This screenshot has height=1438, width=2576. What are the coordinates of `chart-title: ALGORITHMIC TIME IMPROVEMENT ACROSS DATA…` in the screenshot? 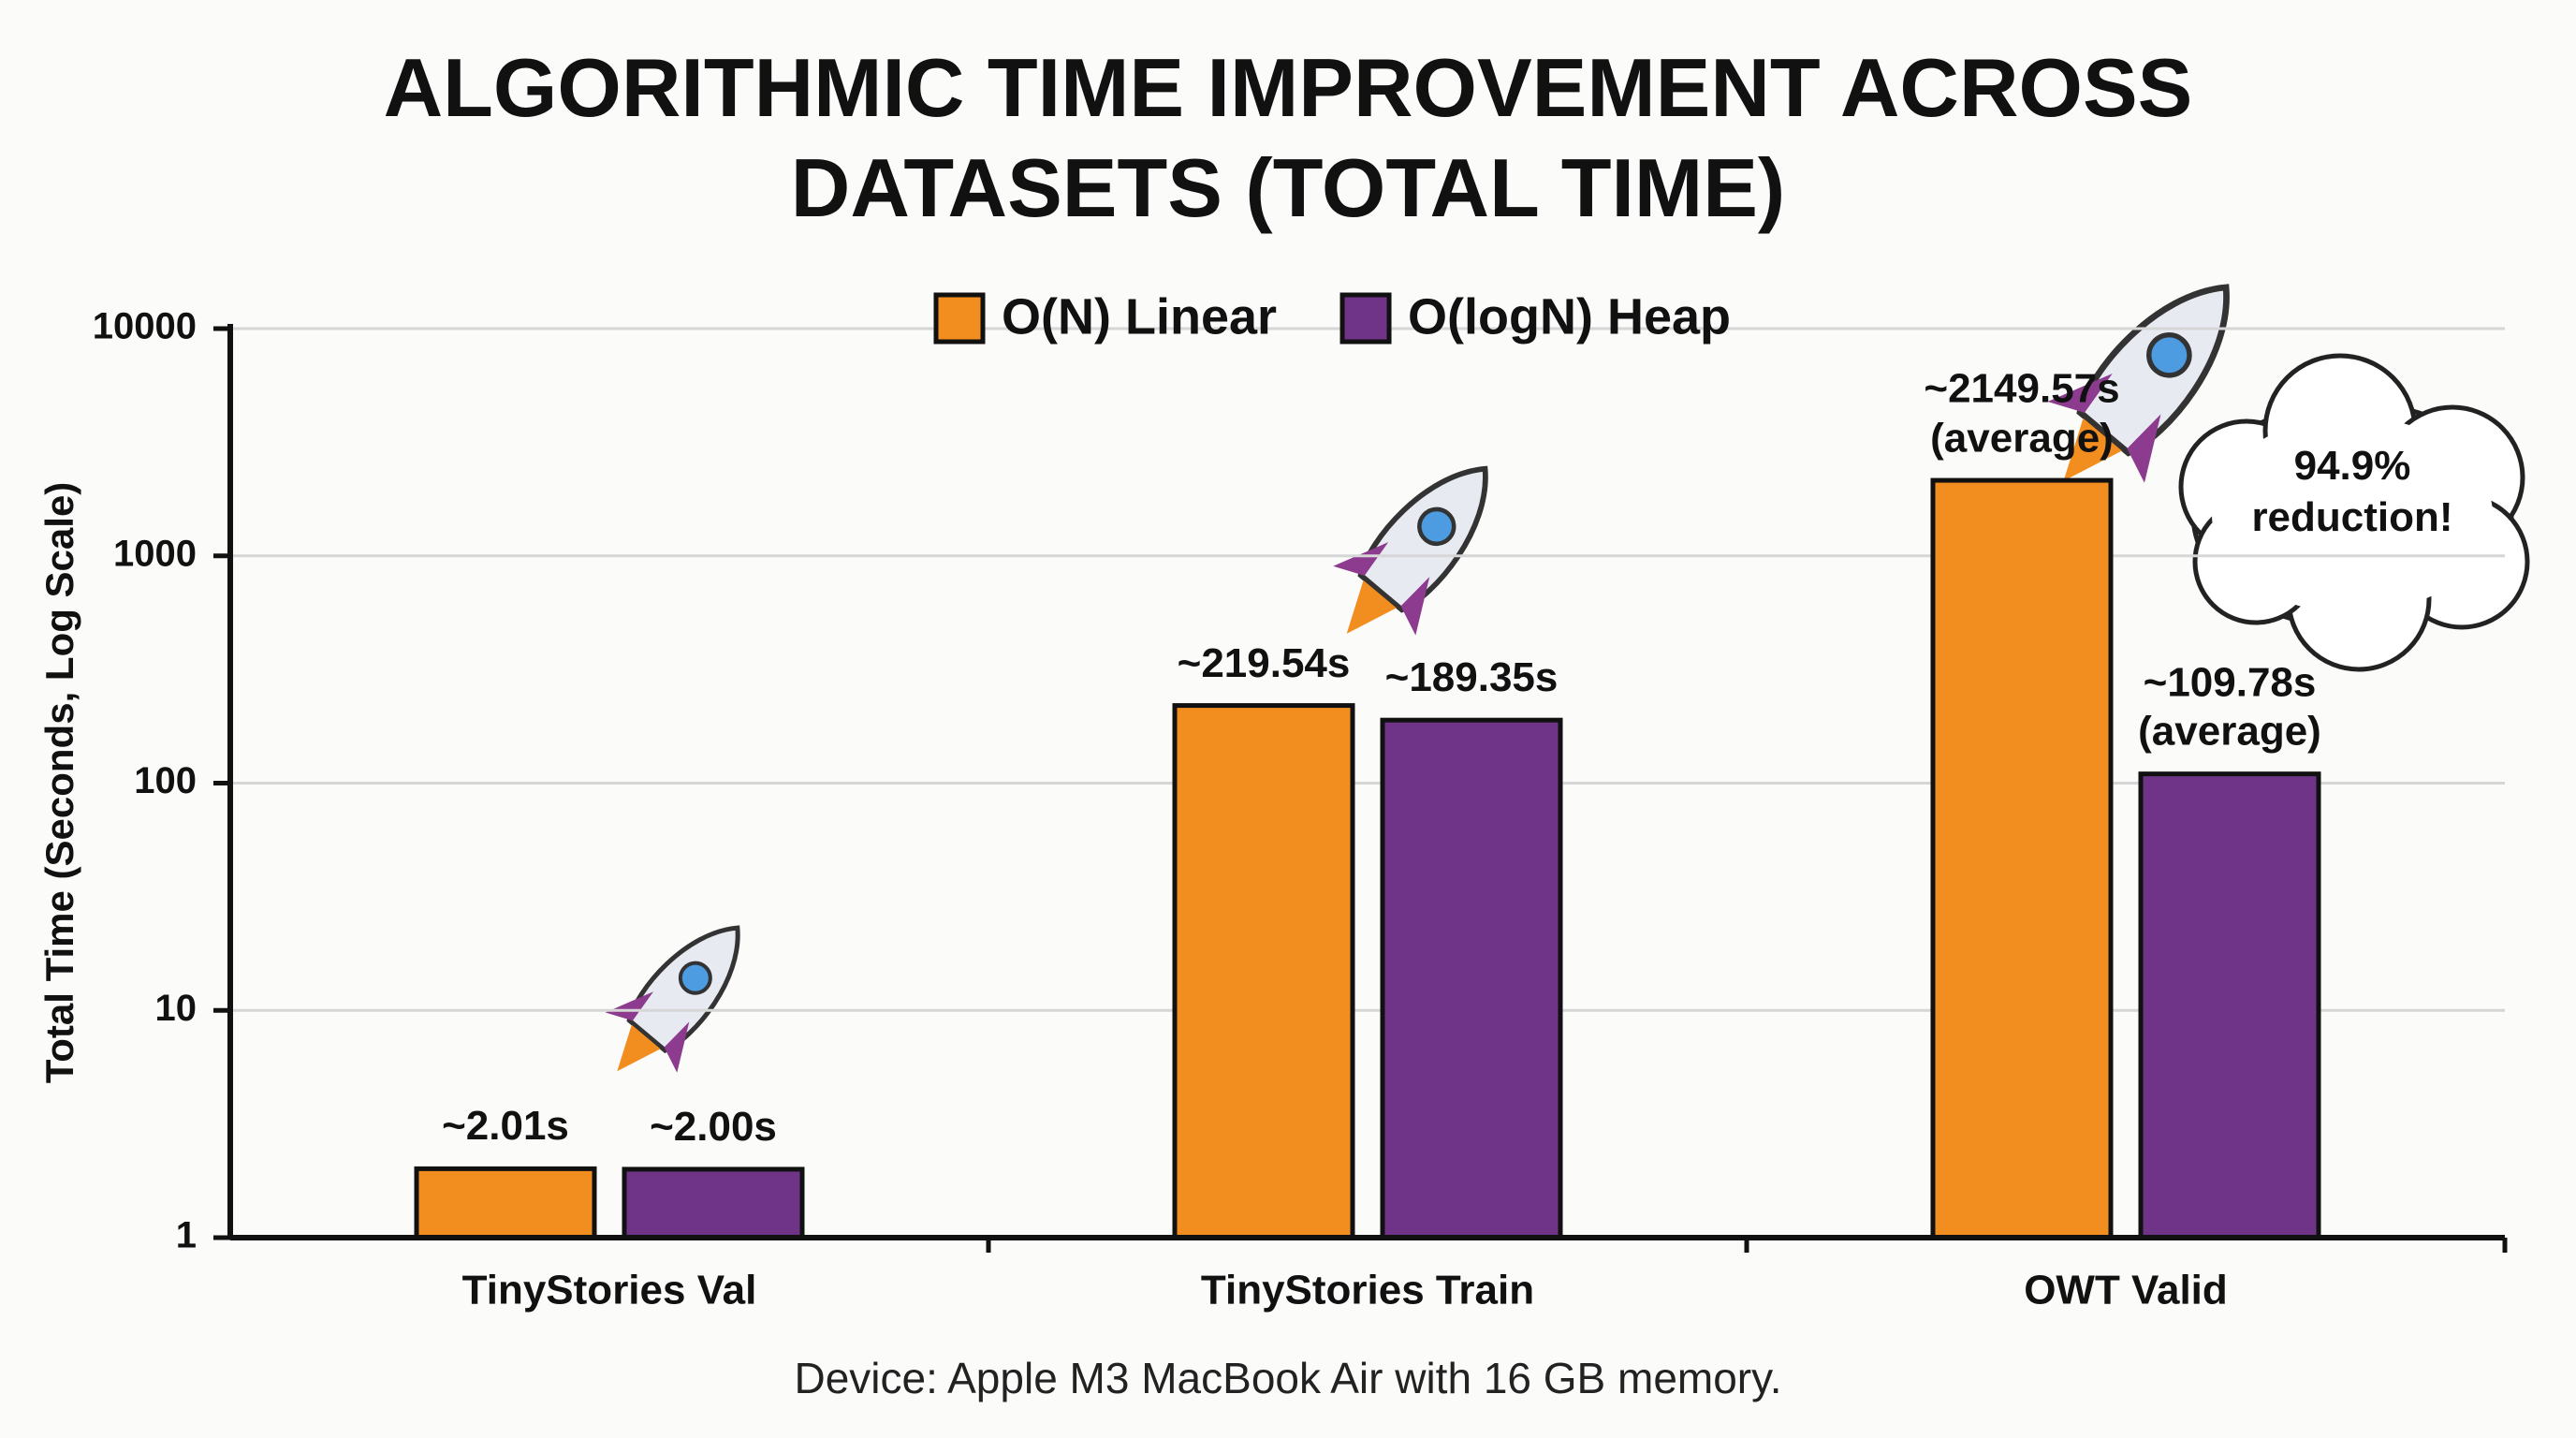 It's located at (1288, 138).